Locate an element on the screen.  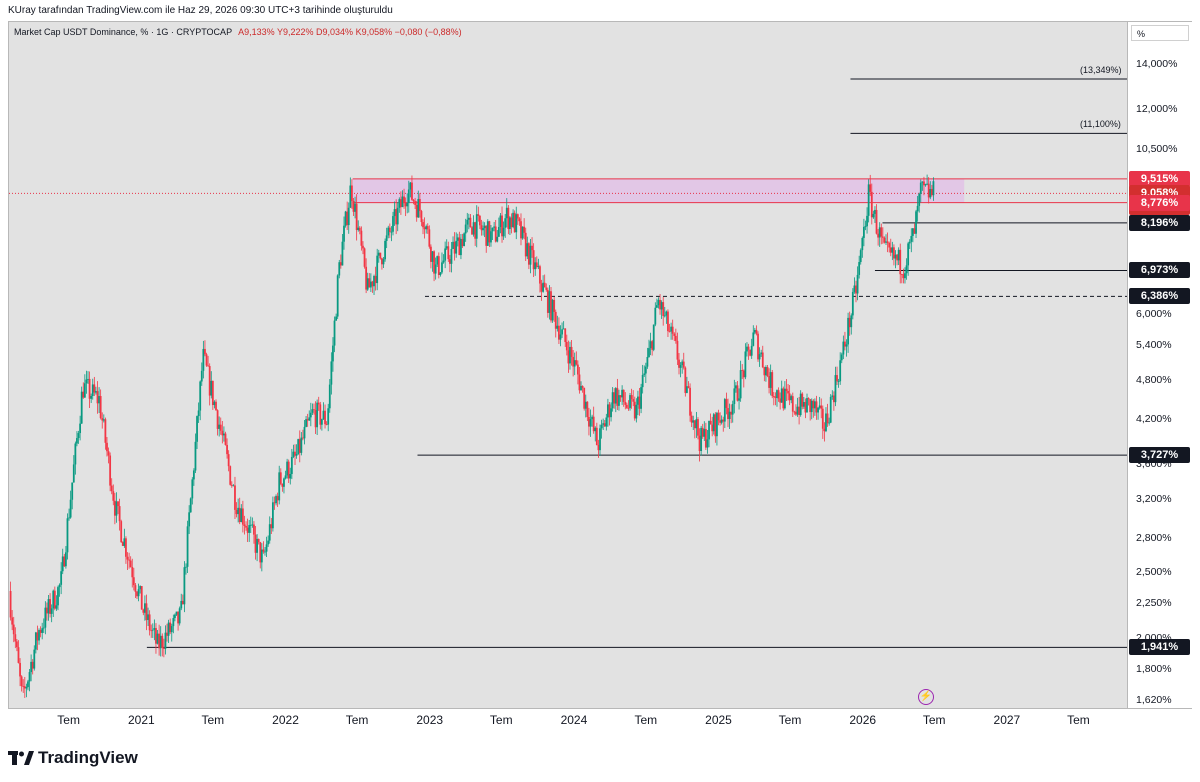
tradingview-logo: TradingView is located at coordinates (73, 758).